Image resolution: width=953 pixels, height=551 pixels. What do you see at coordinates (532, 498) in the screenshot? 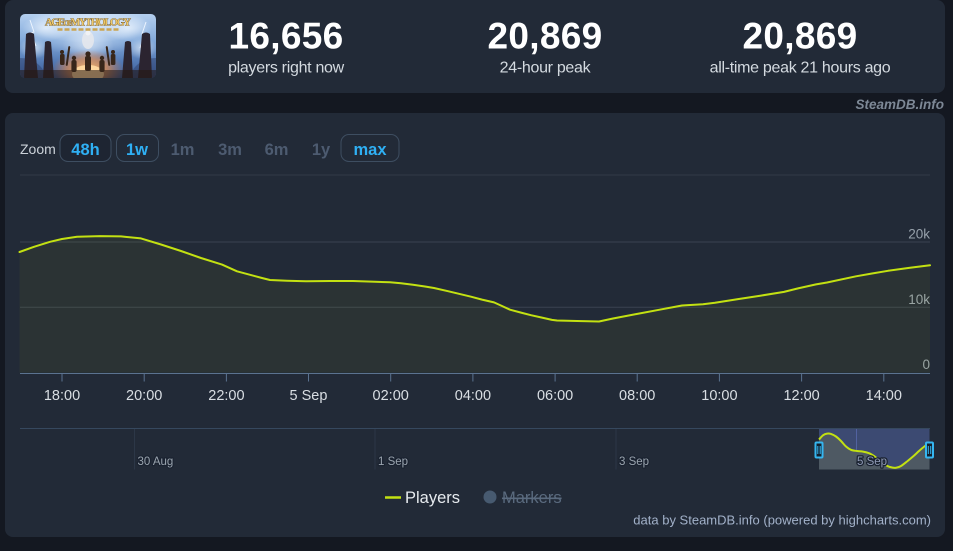
I see `svg-text: Markers` at bounding box center [532, 498].